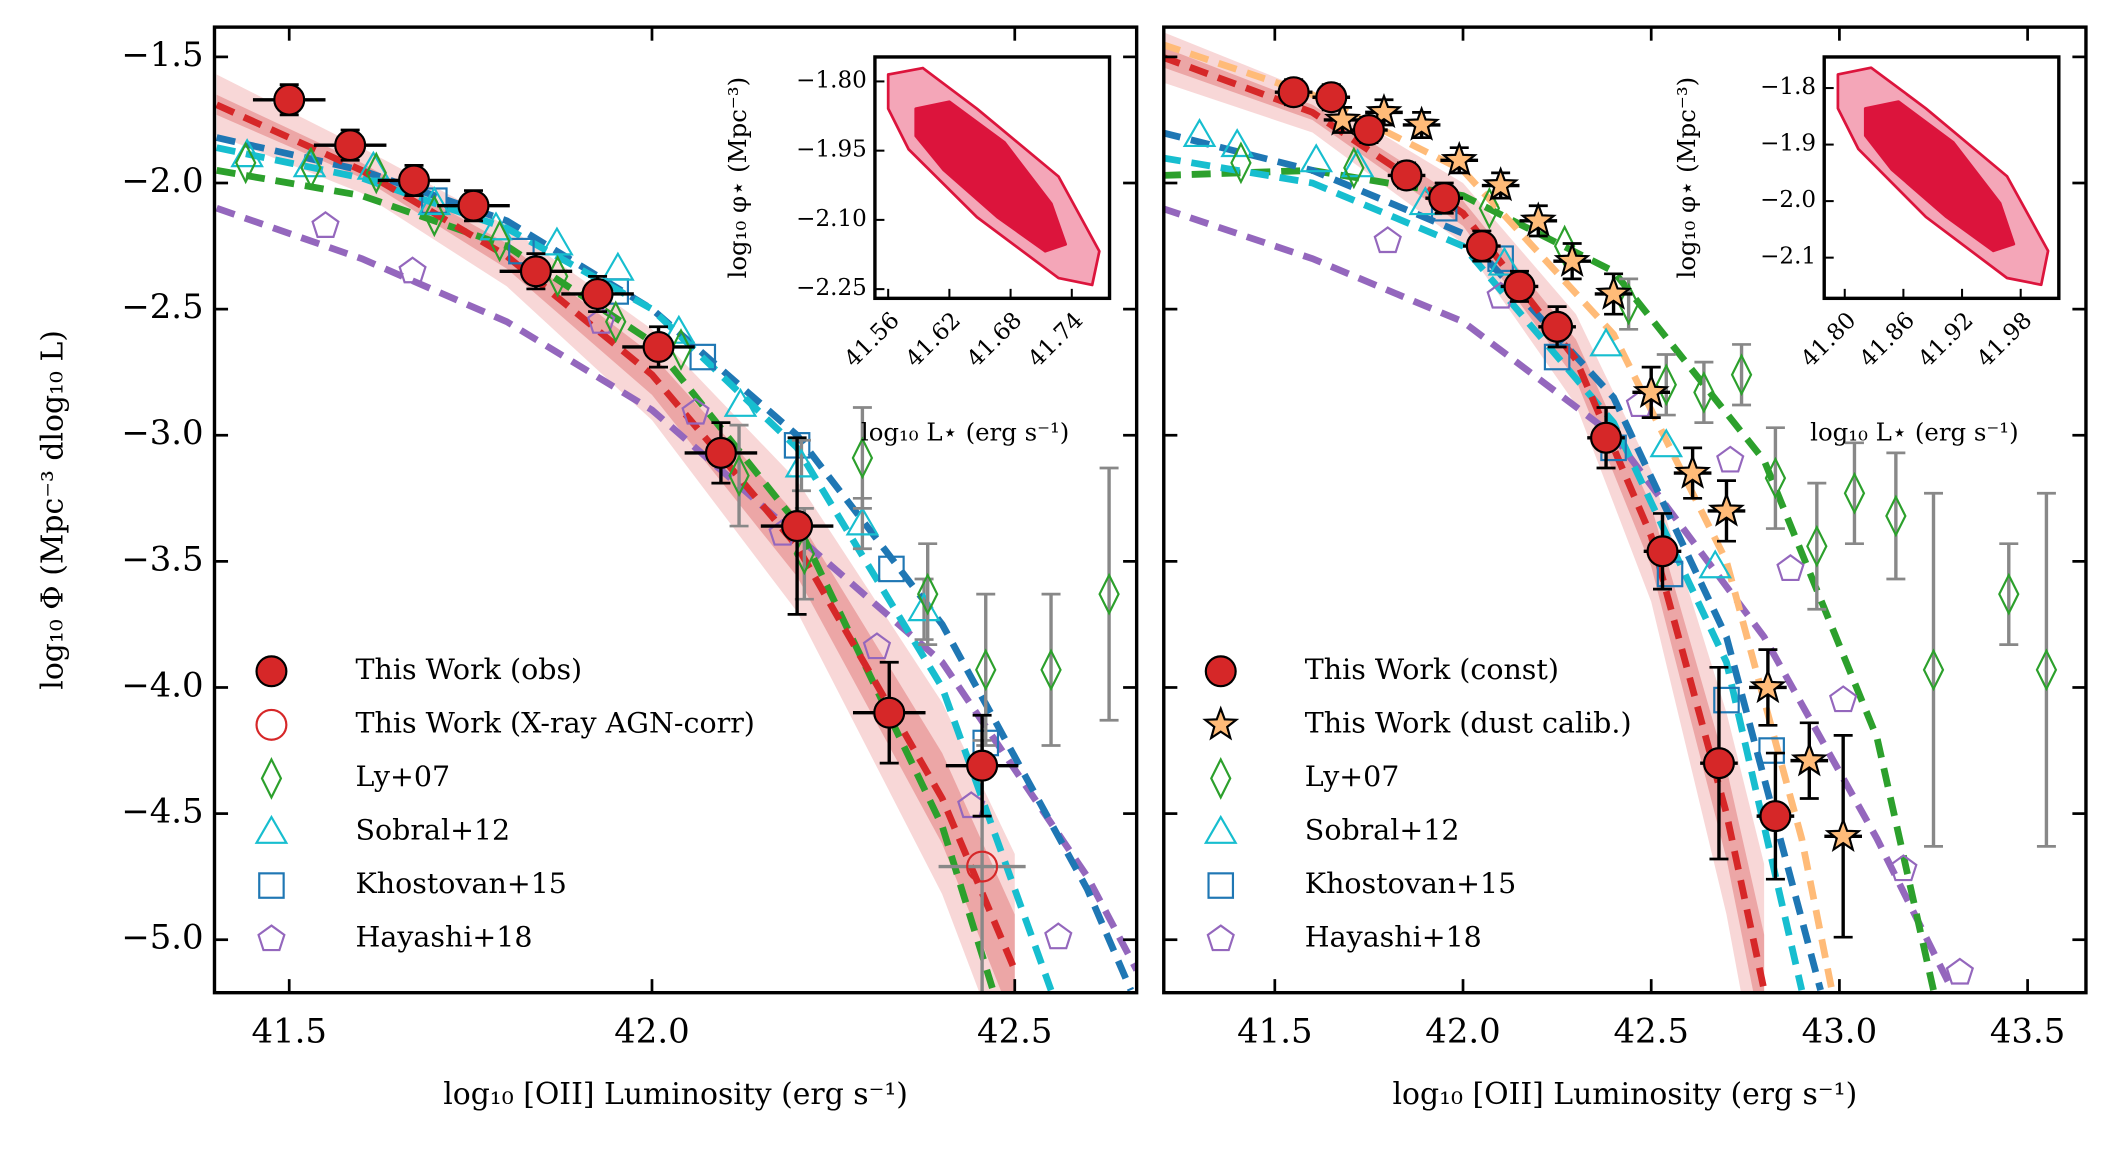 This screenshot has height=1150, width=2116. Describe the element at coordinates (831, 288) in the screenshot. I see `inset-y-tick-label: −2.25` at that location.